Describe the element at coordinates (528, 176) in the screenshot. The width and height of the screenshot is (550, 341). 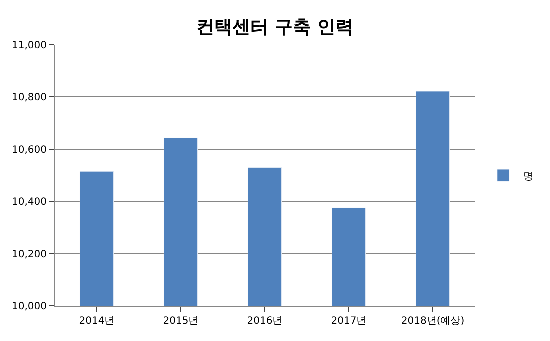
I see `legend-label: 명` at that location.